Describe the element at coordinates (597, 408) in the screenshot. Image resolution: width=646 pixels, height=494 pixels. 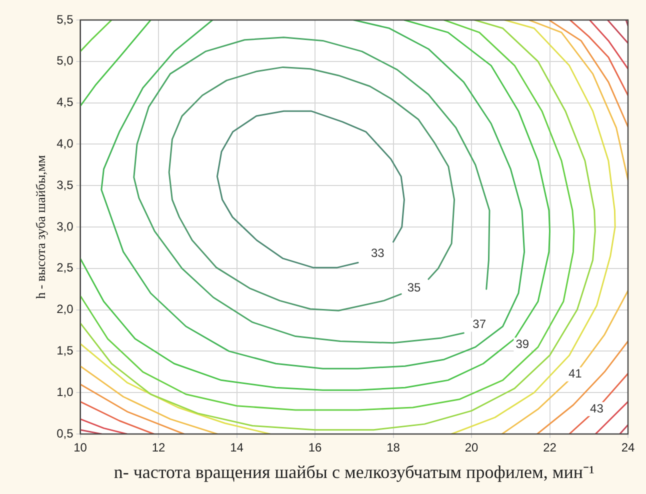
I see `annotation: 43` at that location.